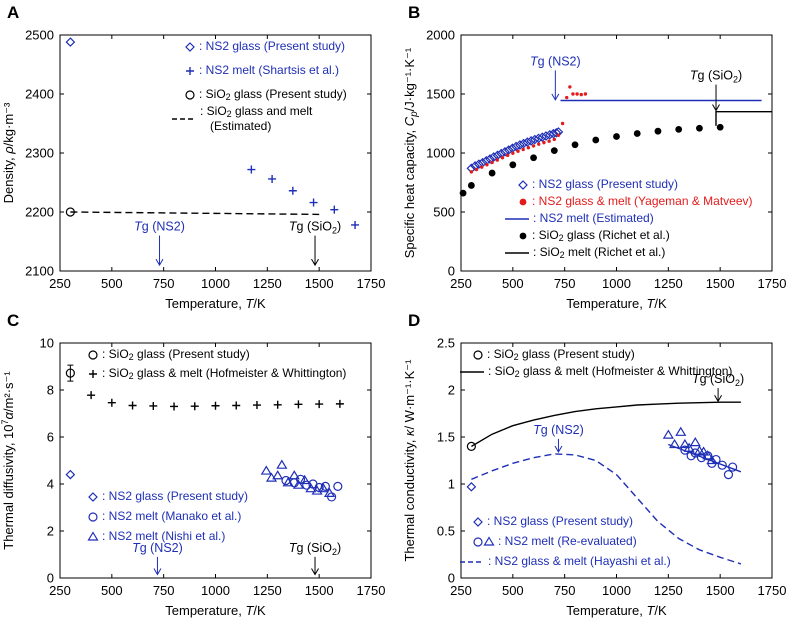 The height and width of the screenshot is (629, 803). Describe the element at coordinates (112, 283) in the screenshot. I see `x-tick-label: 500` at that location.